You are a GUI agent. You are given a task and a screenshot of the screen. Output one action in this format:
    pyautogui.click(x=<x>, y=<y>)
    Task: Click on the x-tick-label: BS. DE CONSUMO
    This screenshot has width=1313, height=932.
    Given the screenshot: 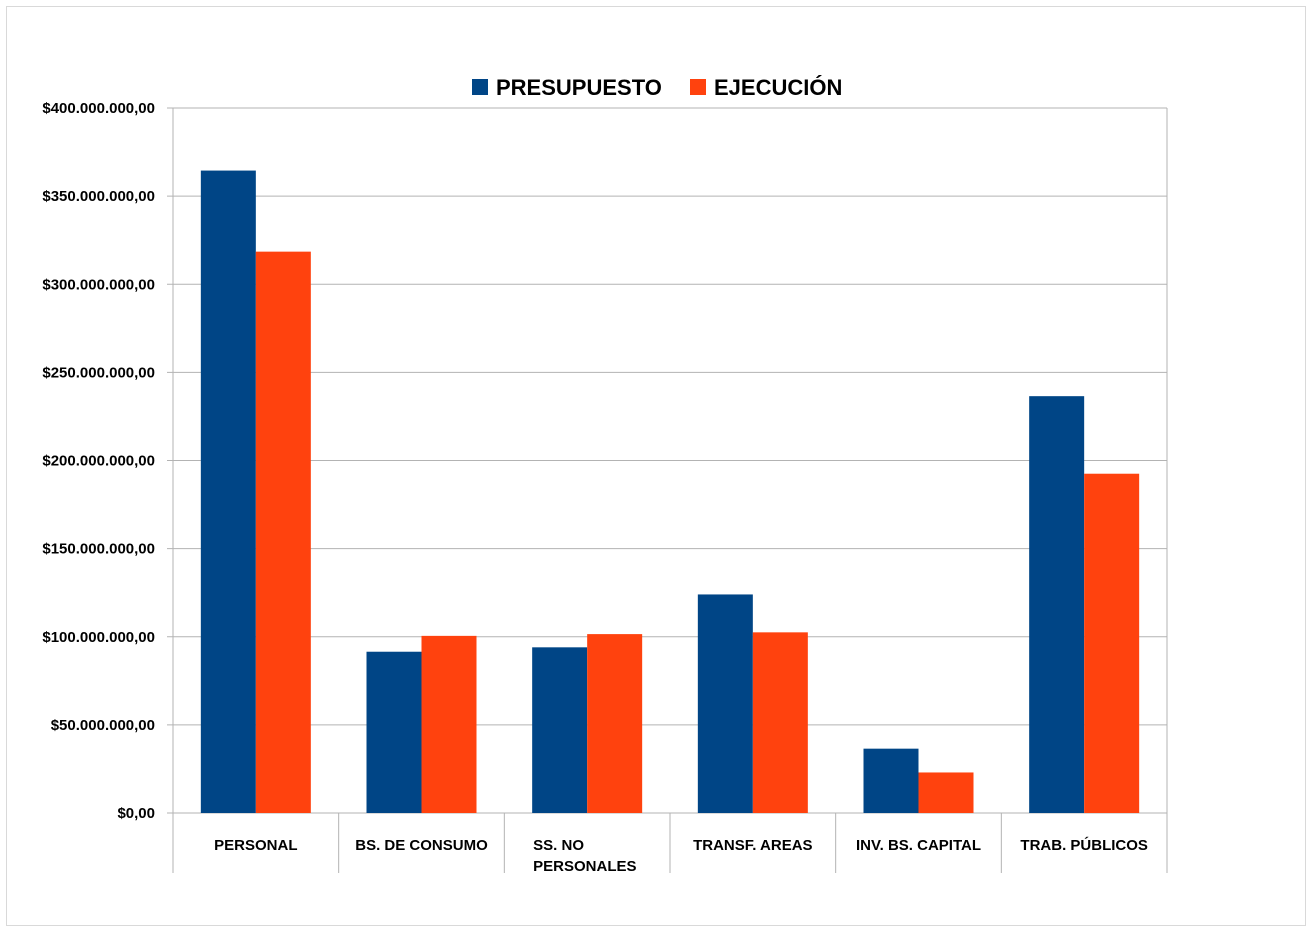 What is the action you would take?
    pyautogui.click(x=421, y=845)
    